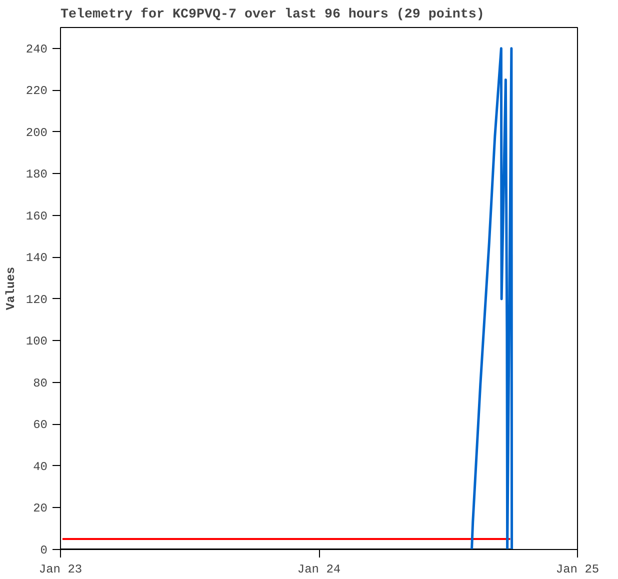 The width and height of the screenshot is (618, 579). I want to click on y-tick-label: 60, so click(40, 425).